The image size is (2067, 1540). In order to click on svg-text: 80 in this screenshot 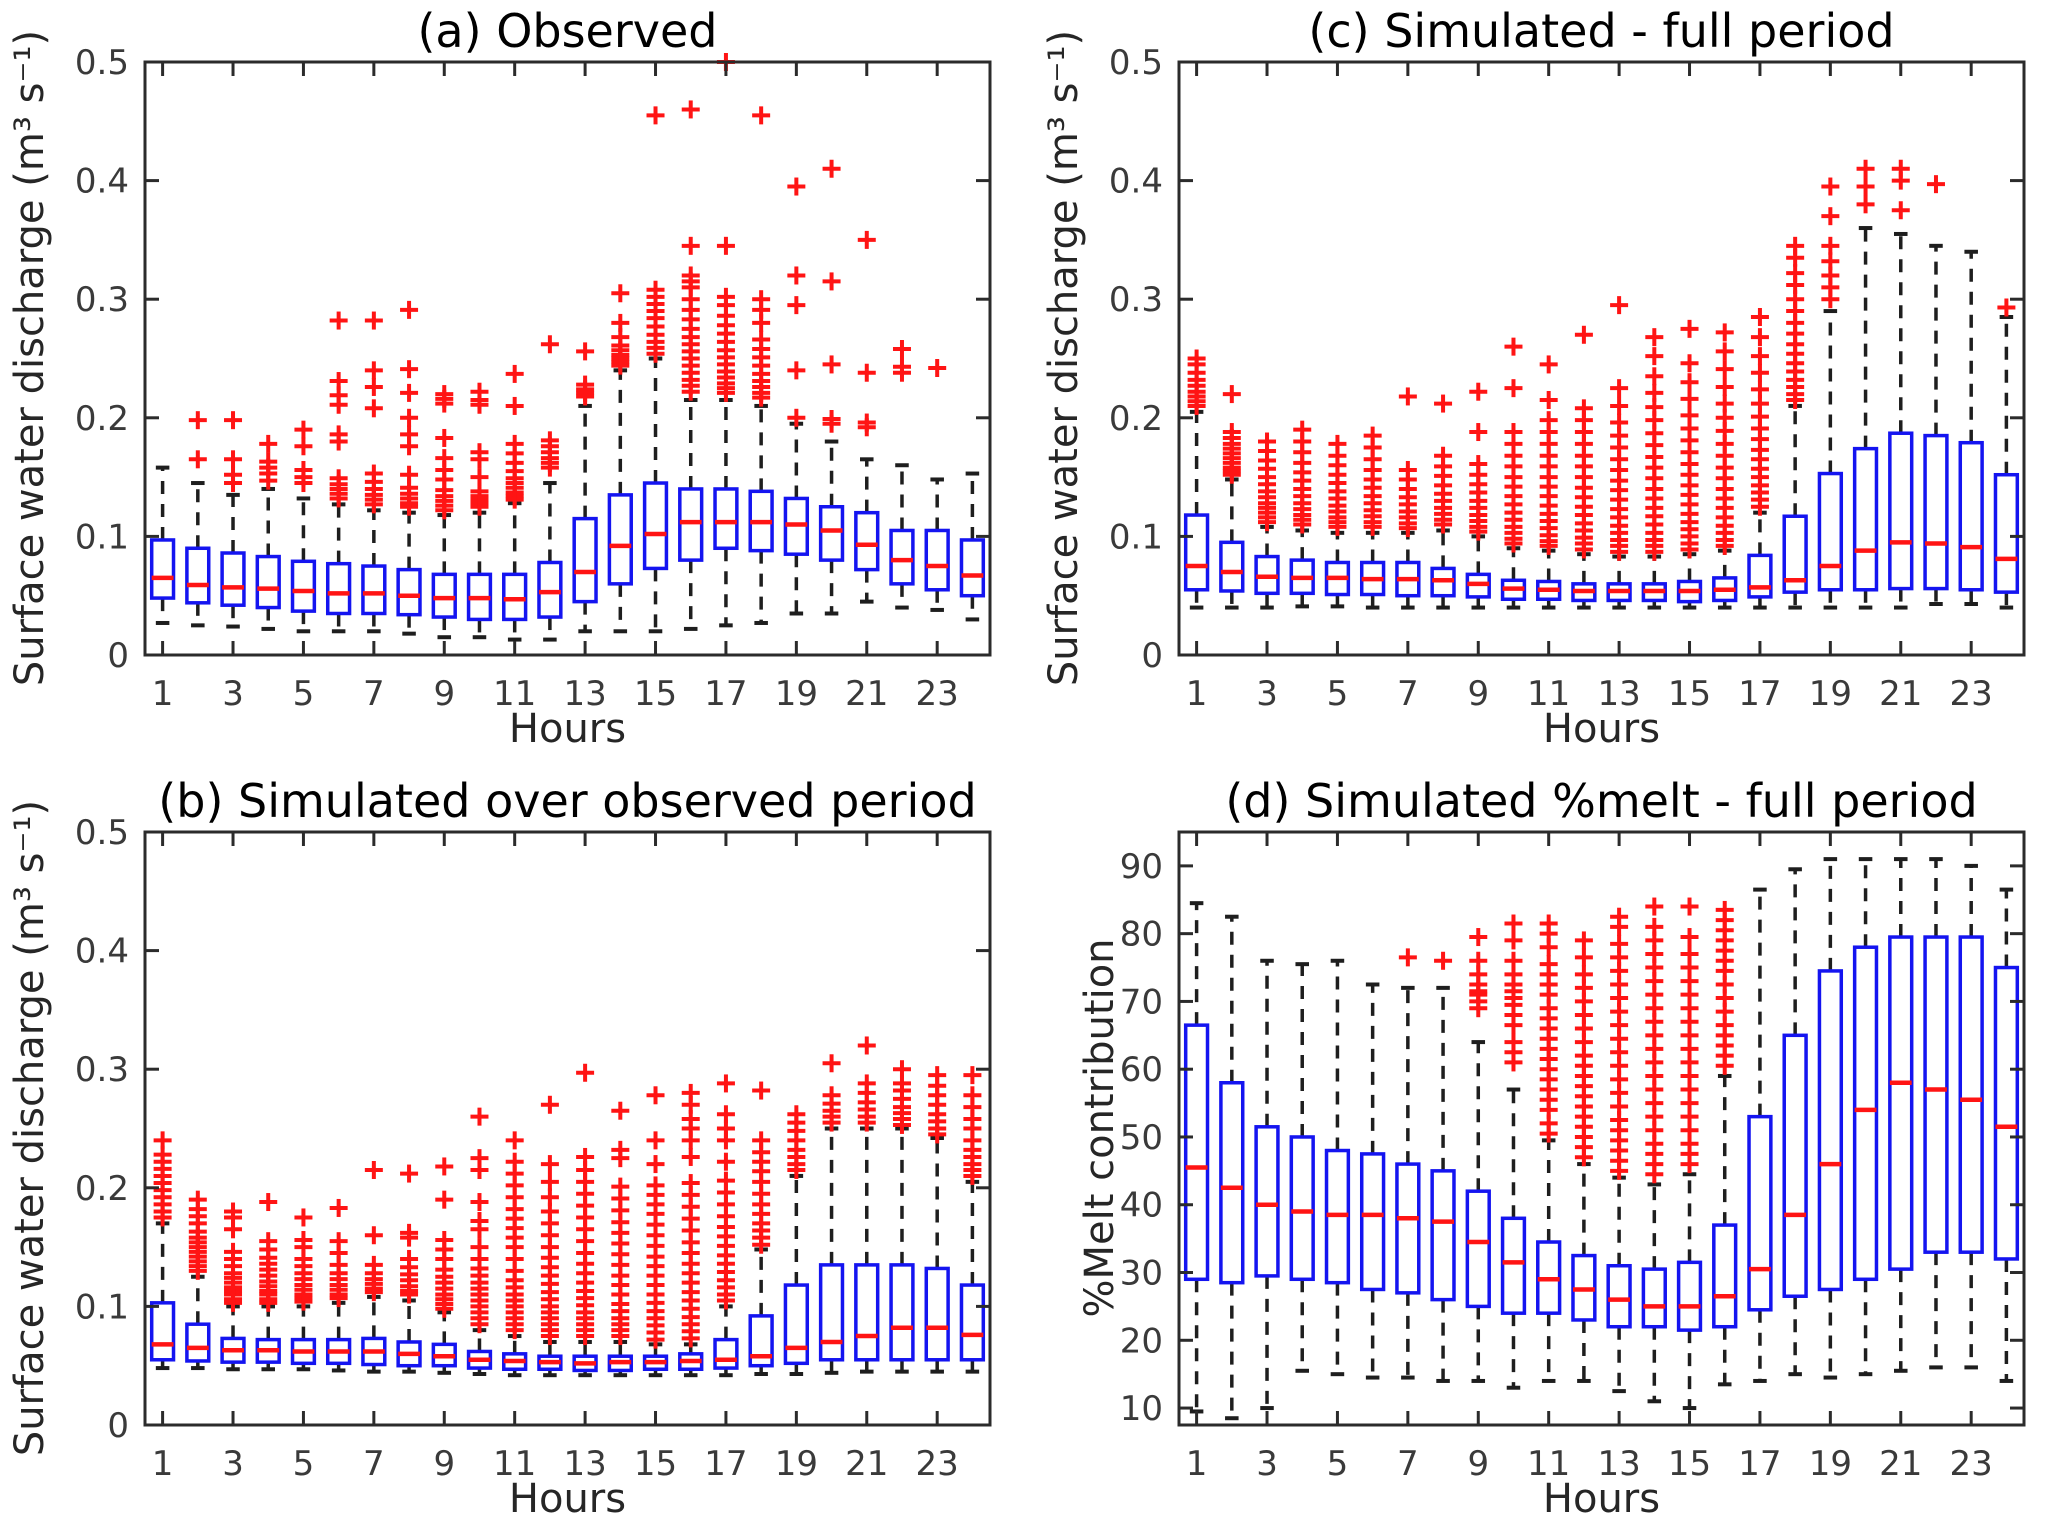, I will do `click(1141, 935)`.